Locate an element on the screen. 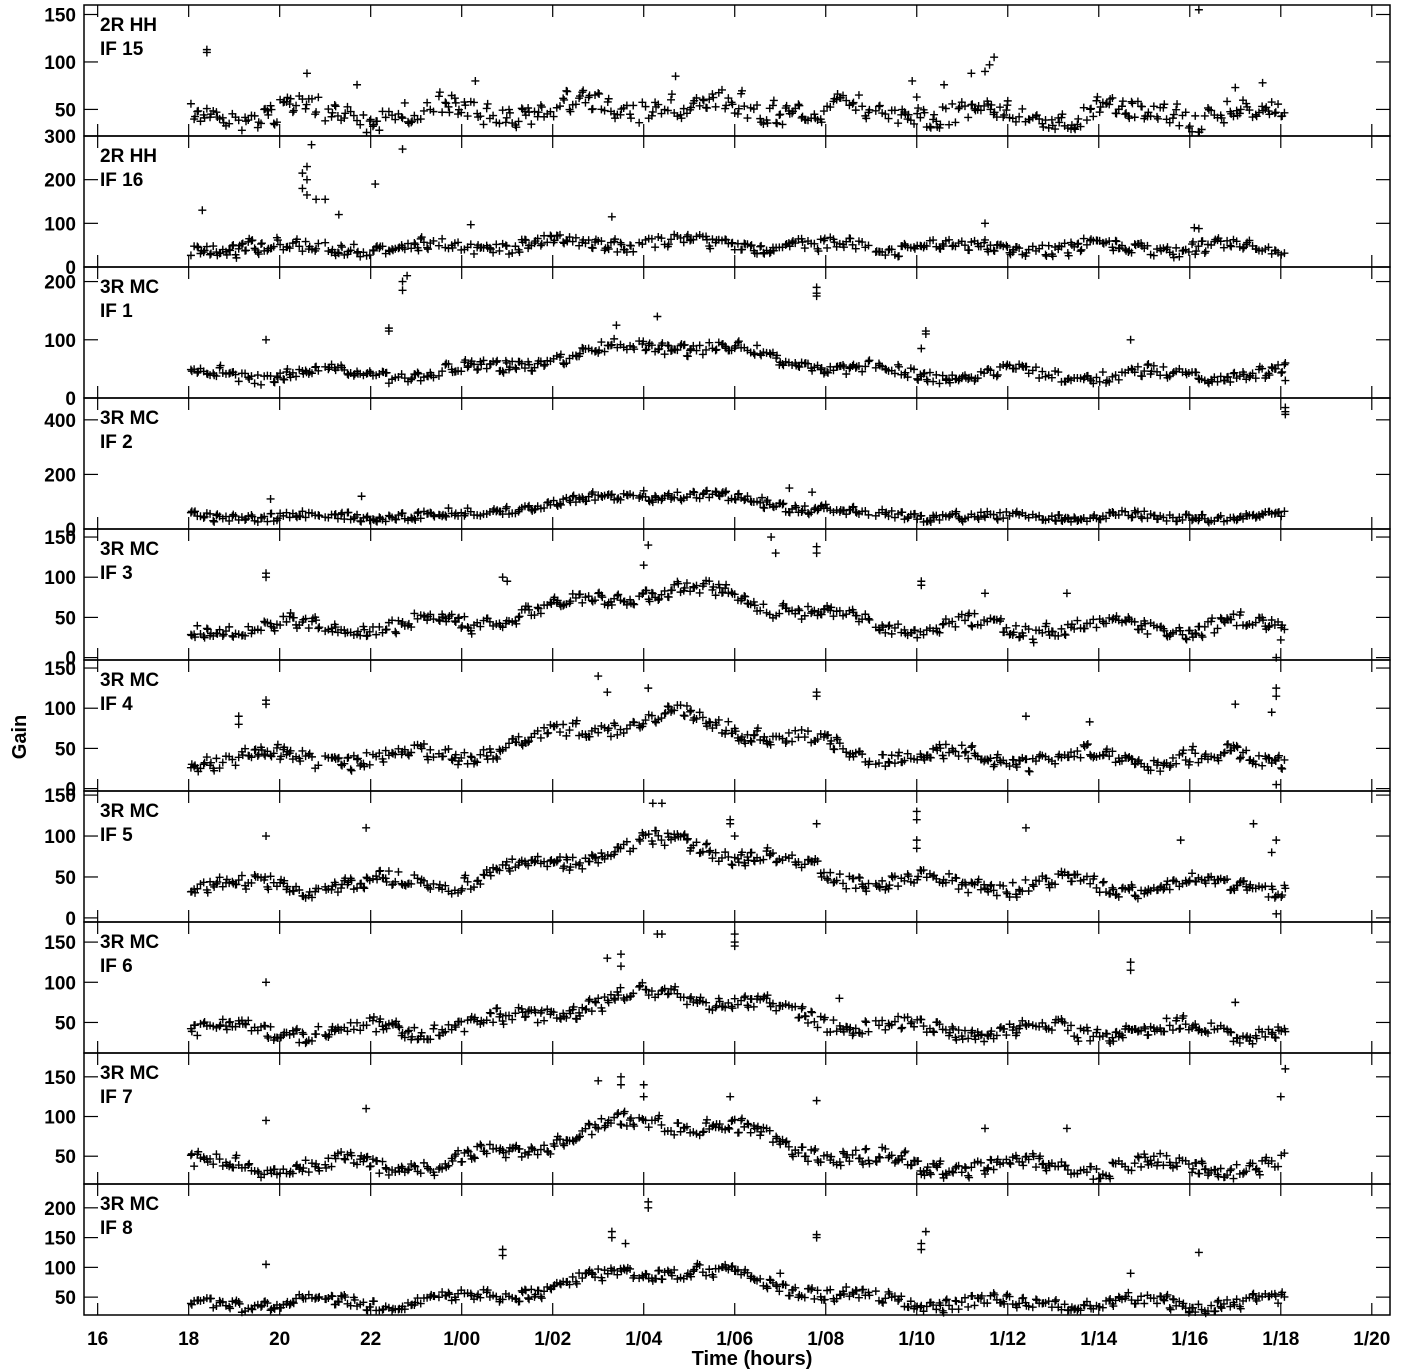  y-tick-label: 150 is located at coordinates (60, 943).